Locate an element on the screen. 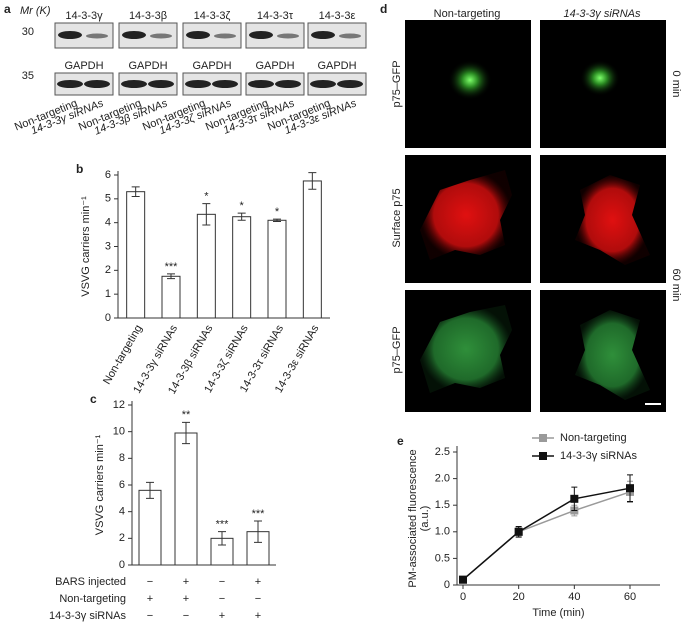 The image size is (685, 624). column-label: 14-3-3γ siRNAs is located at coordinates (602, 14).